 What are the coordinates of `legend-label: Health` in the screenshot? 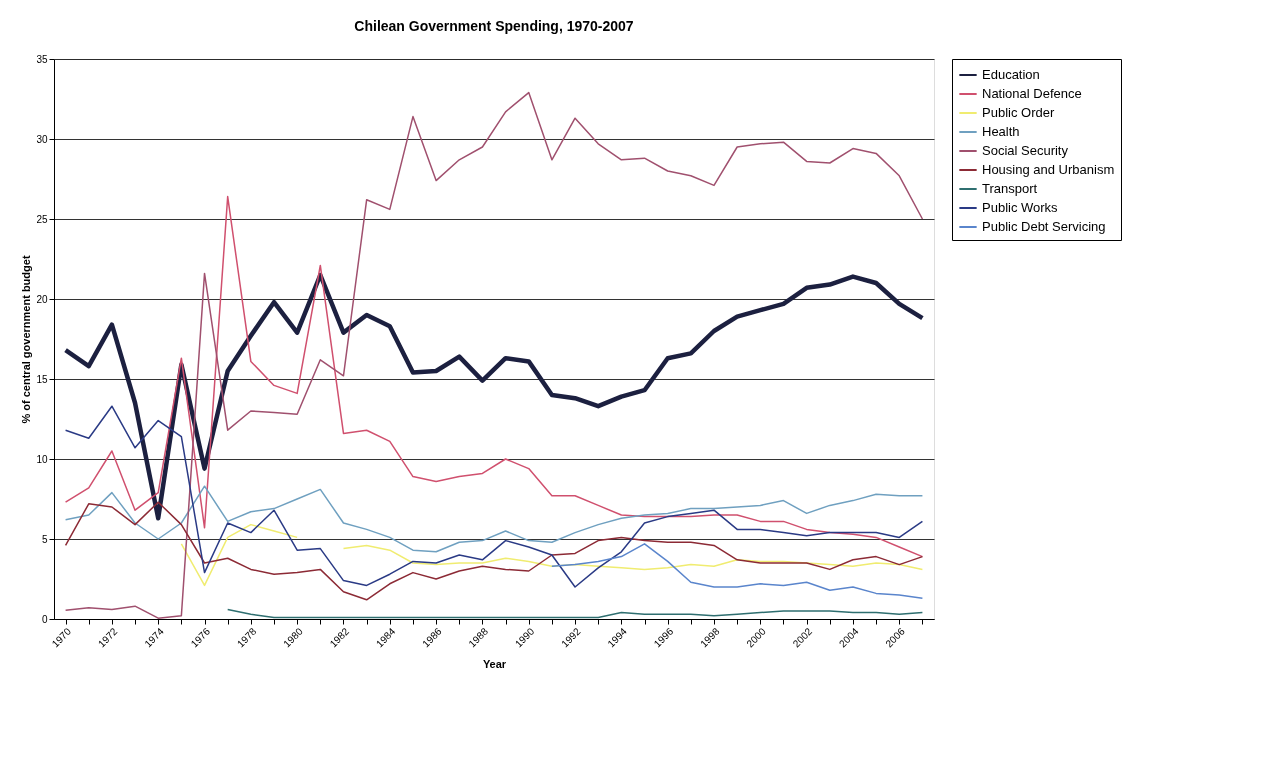 It's located at (1001, 131).